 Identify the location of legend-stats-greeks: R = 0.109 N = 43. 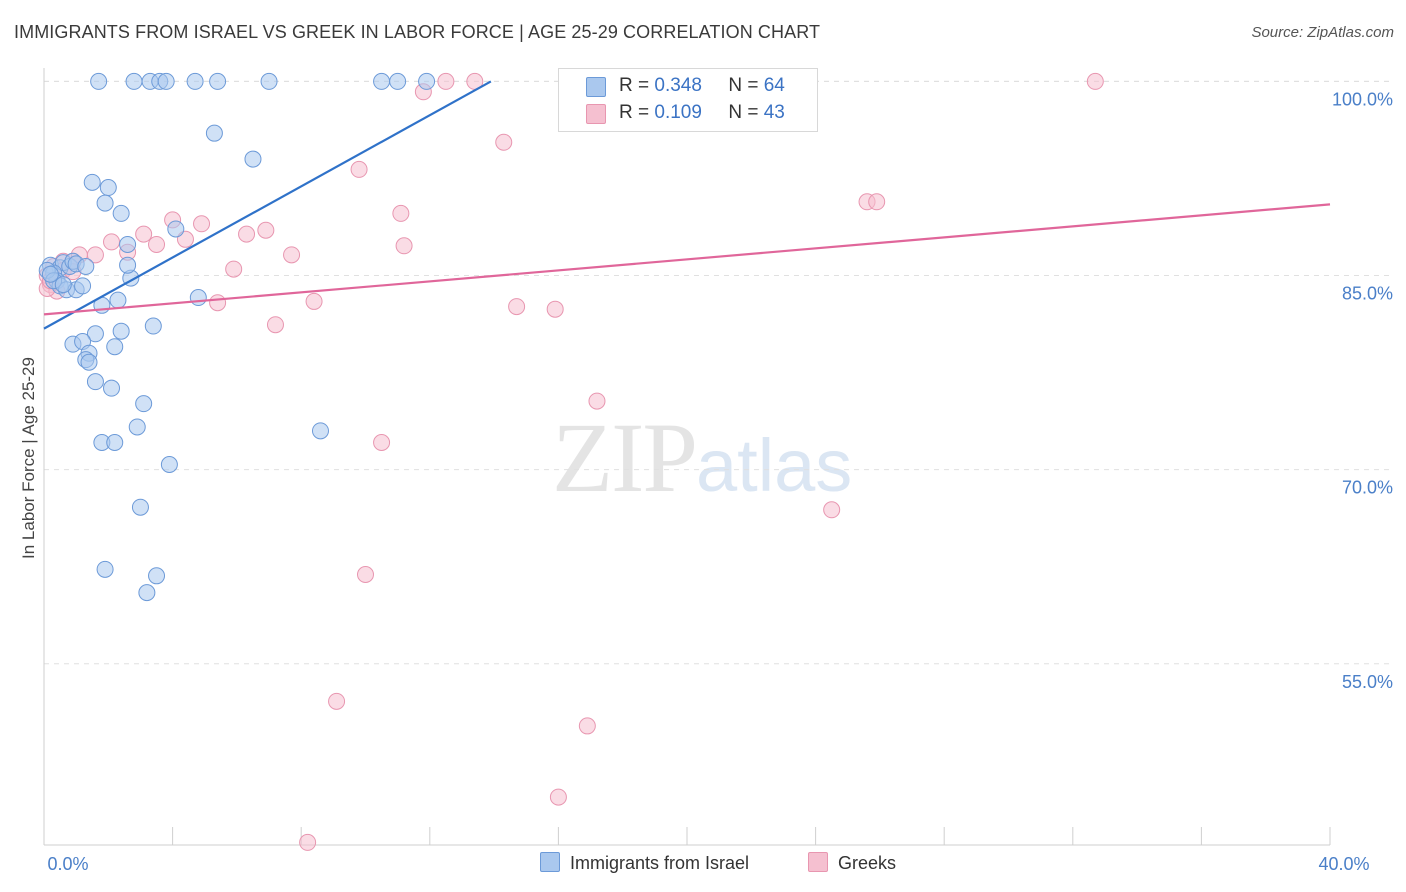
(702, 113).